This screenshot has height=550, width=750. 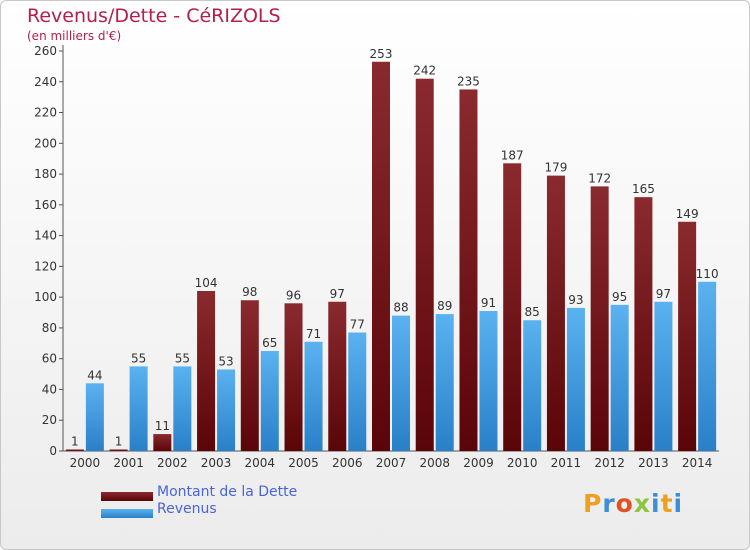 What do you see at coordinates (653, 463) in the screenshot?
I see `x-tick-label: 2013` at bounding box center [653, 463].